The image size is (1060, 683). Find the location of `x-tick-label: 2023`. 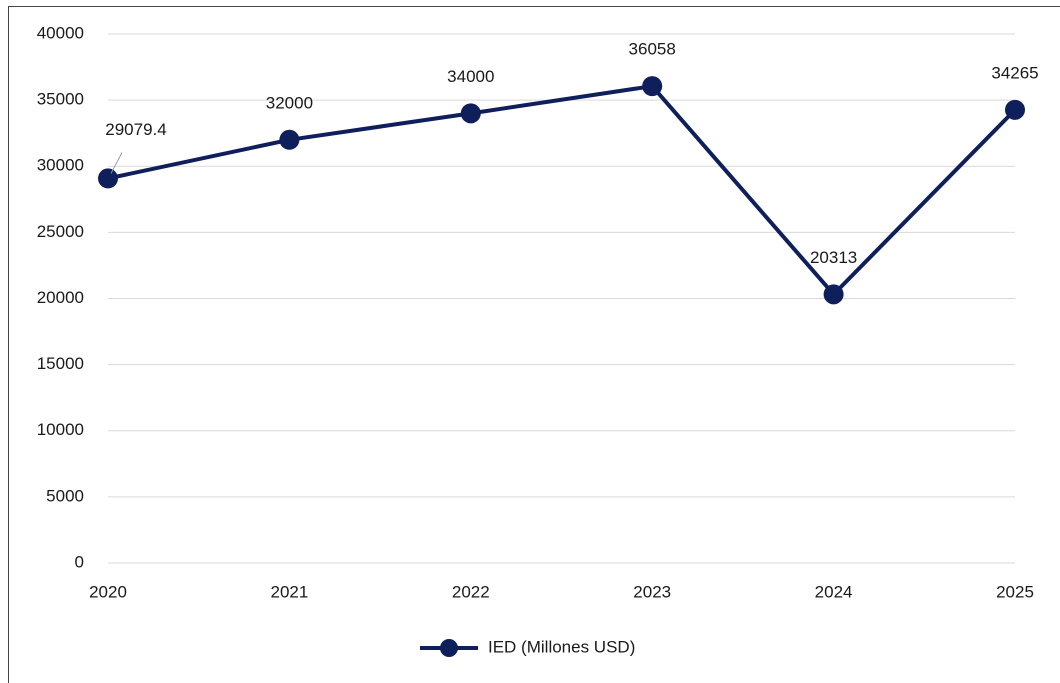

x-tick-label: 2023 is located at coordinates (652, 591).